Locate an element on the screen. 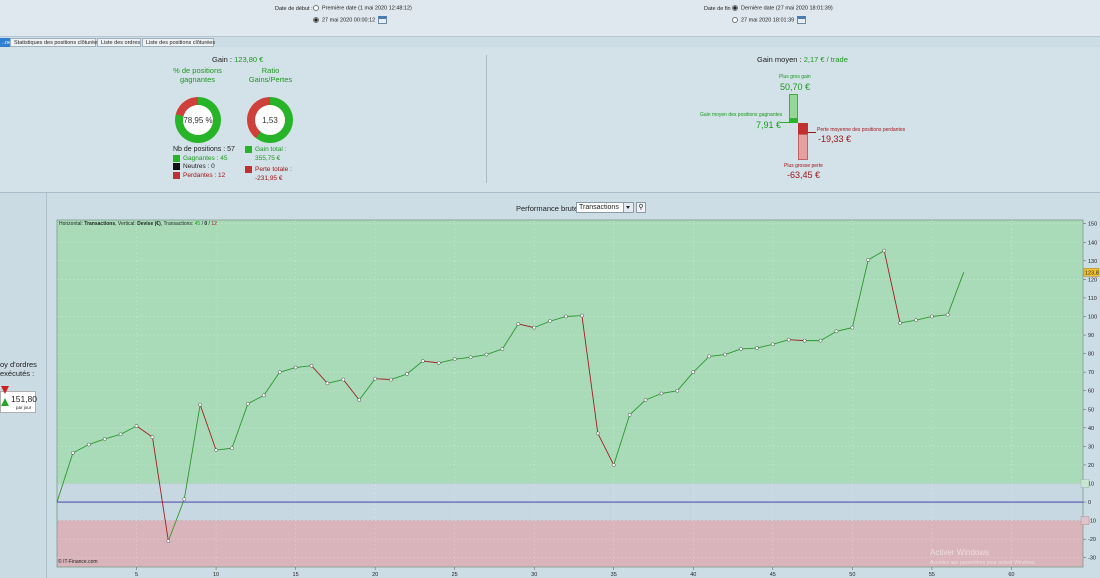 The image size is (1100, 578). y-tick-label: 10 is located at coordinates (1091, 484).